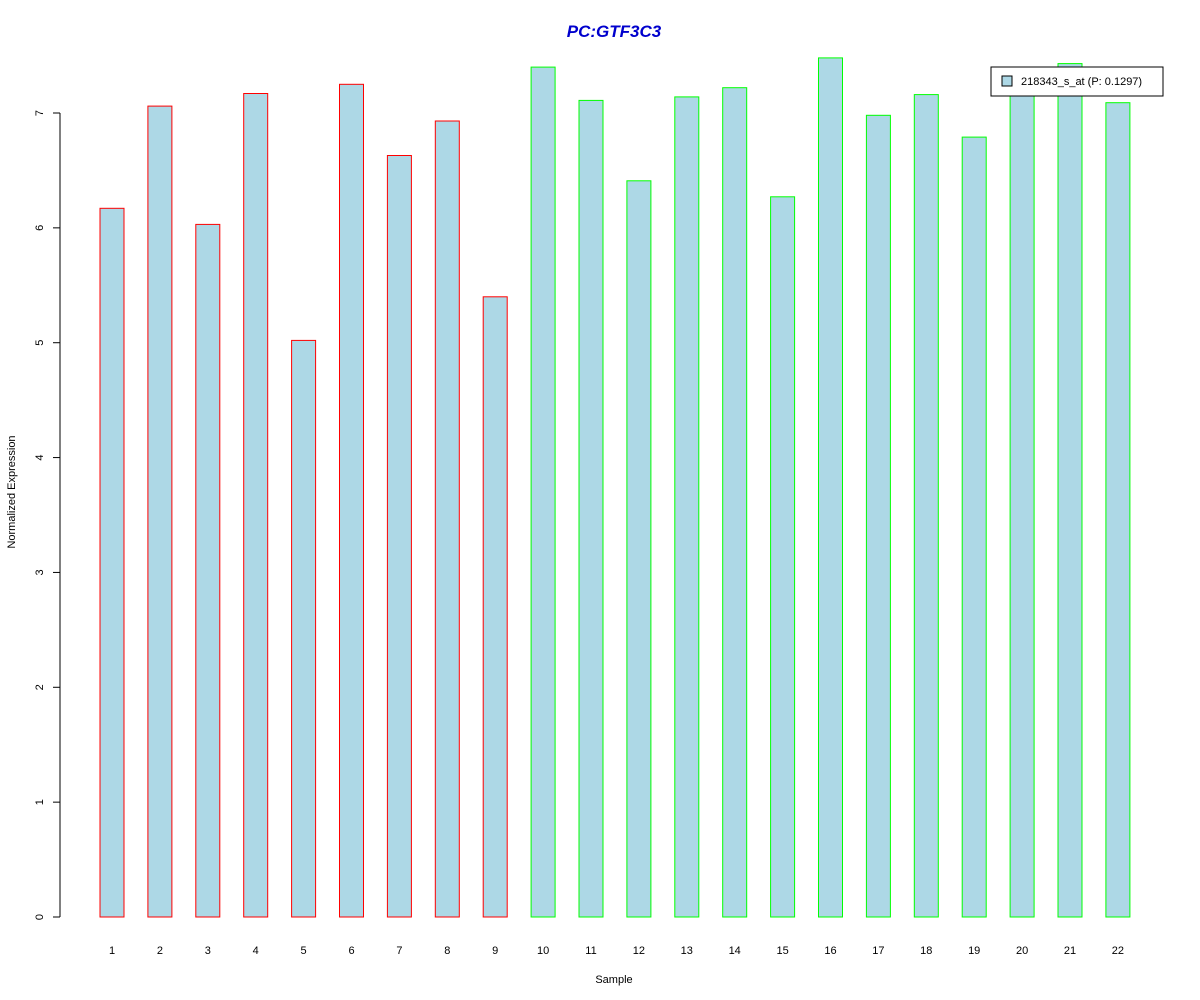 The height and width of the screenshot is (1000, 1200). I want to click on x-tick-label: 19, so click(974, 951).